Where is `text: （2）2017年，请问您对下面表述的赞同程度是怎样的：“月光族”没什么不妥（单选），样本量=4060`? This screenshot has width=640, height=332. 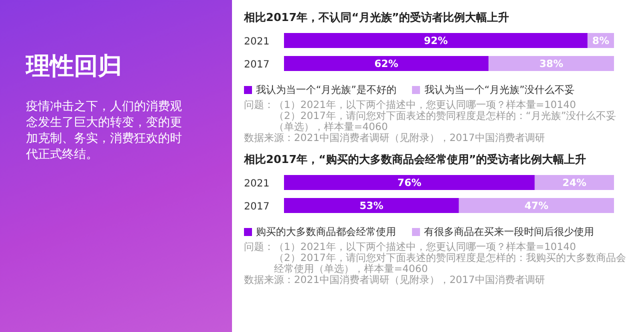 text: （2）2017年，请问您对下面表述的赞同程度是怎样的：“月光族”没什么不妥（单选），样本量=4060 is located at coordinates (446, 122).